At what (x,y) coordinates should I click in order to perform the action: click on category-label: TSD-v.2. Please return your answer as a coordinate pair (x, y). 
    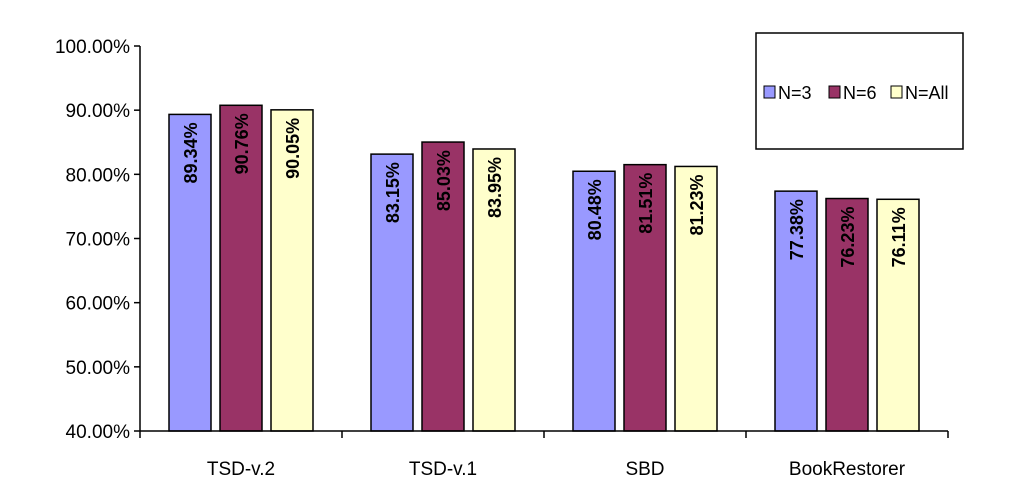
    Looking at the image, I should click on (241, 469).